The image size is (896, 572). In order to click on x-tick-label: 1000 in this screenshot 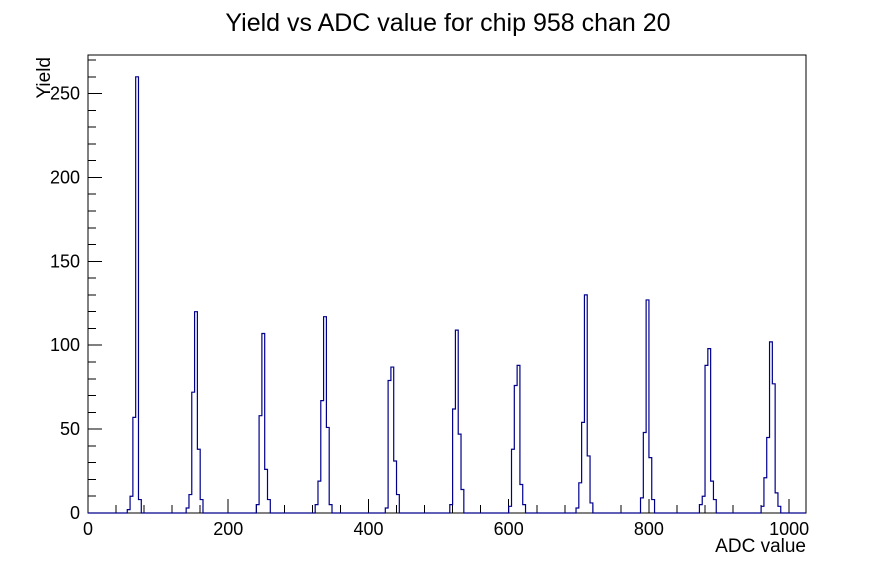, I will do `click(789, 529)`.